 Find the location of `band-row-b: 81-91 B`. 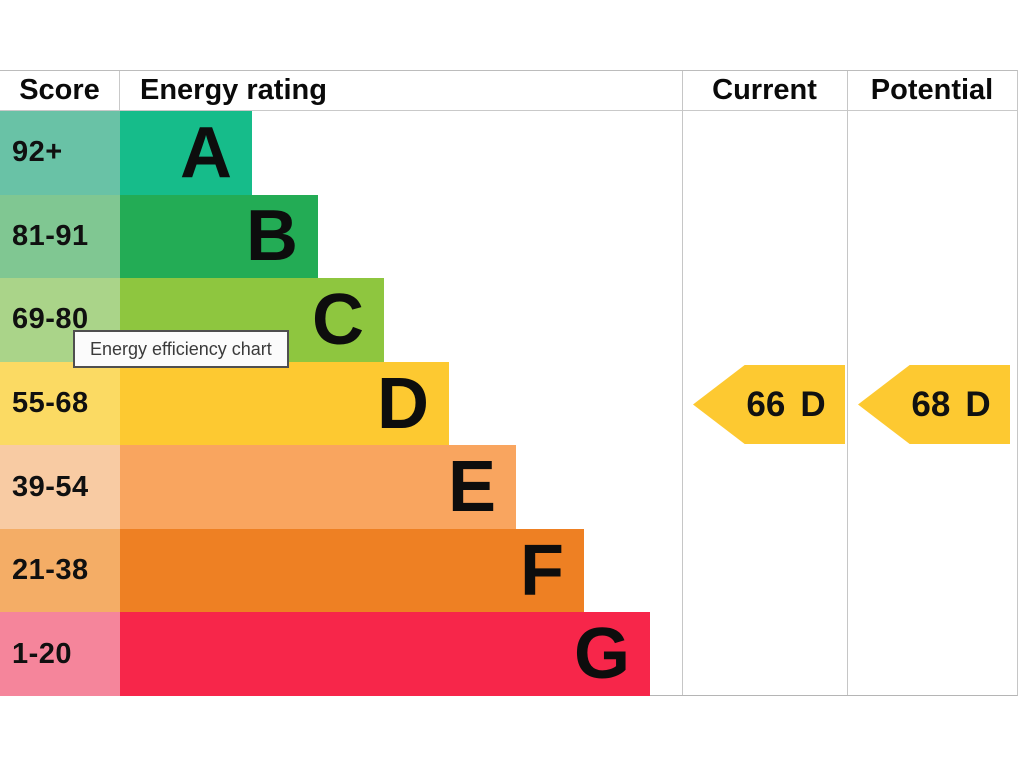

band-row-b: 81-91 B is located at coordinates (508, 236).